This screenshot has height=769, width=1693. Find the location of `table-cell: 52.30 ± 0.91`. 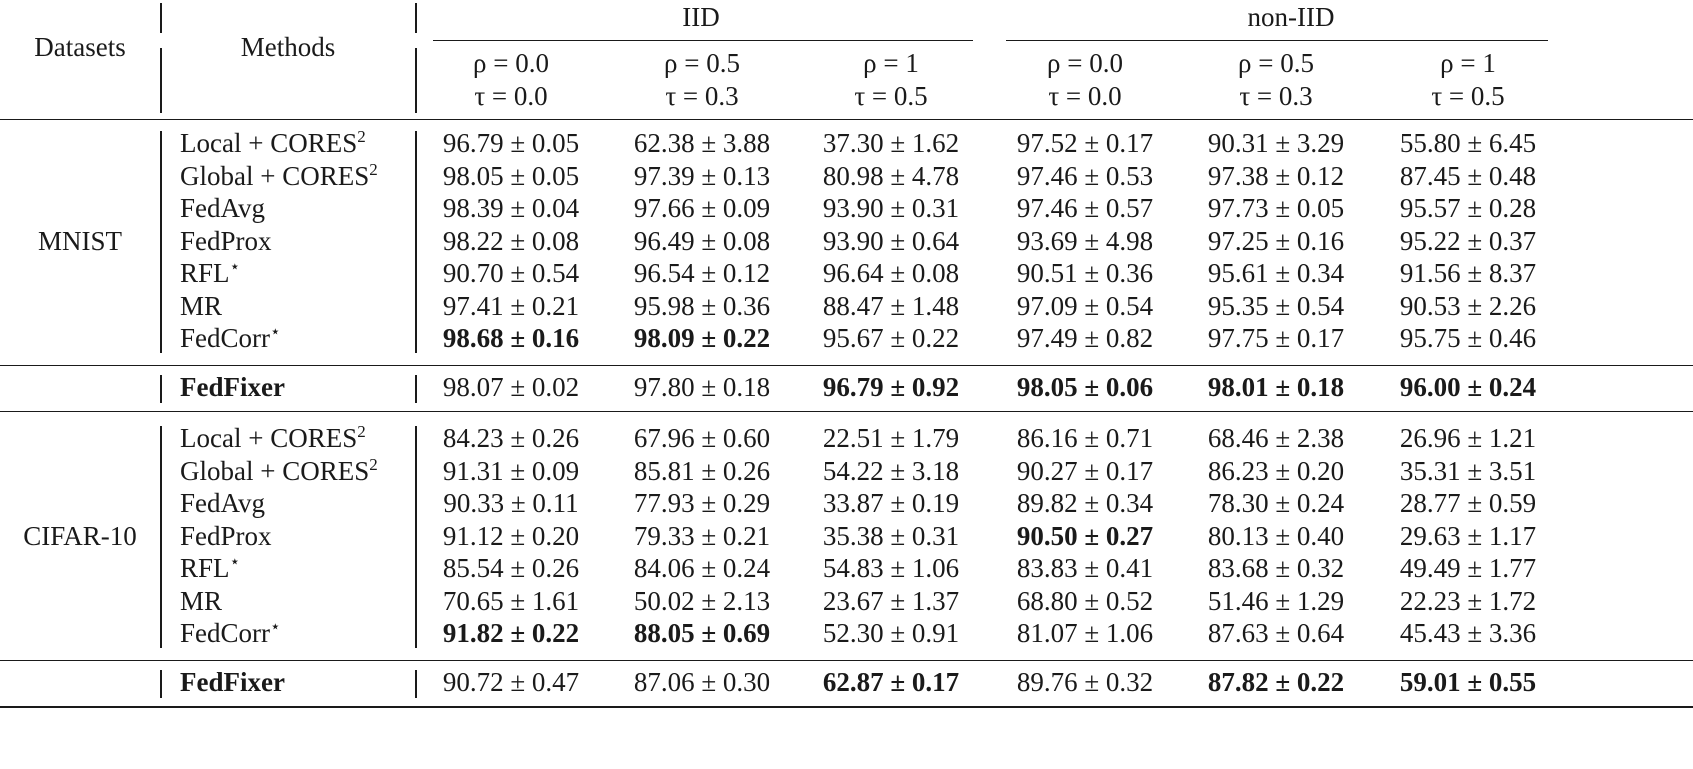

table-cell: 52.30 ± 0.91 is located at coordinates (891, 633).